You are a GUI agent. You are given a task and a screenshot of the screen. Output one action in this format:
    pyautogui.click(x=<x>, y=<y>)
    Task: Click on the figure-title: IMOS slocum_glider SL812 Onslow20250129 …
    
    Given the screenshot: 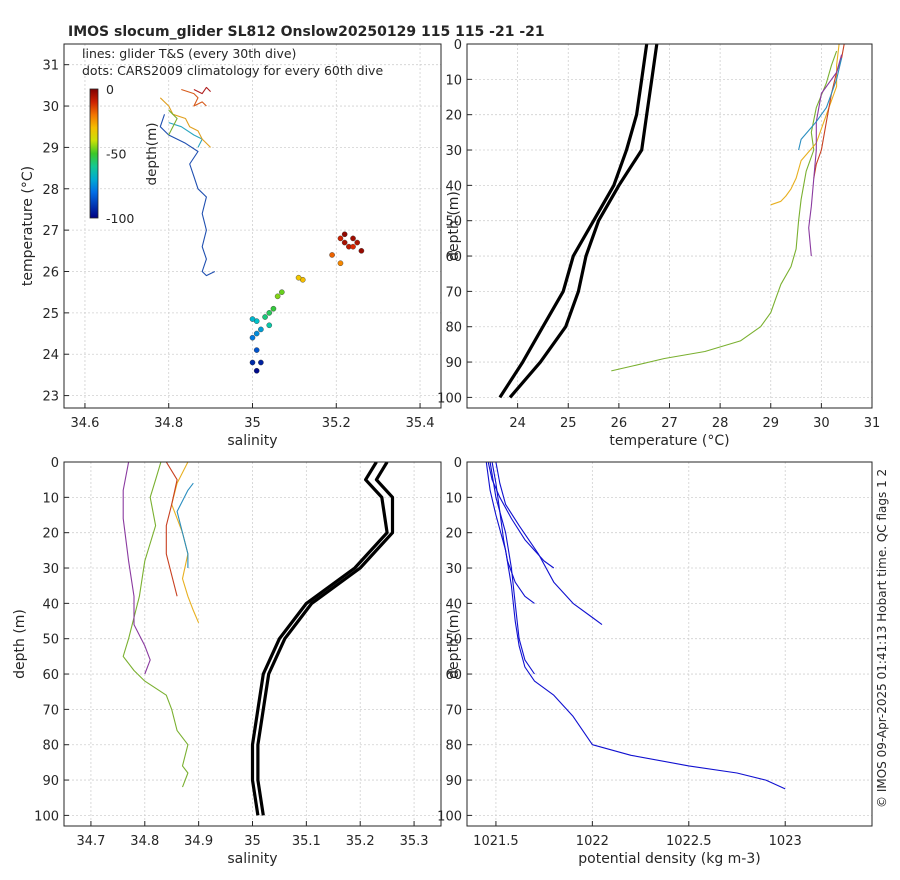 What is the action you would take?
    pyautogui.click(x=306, y=32)
    